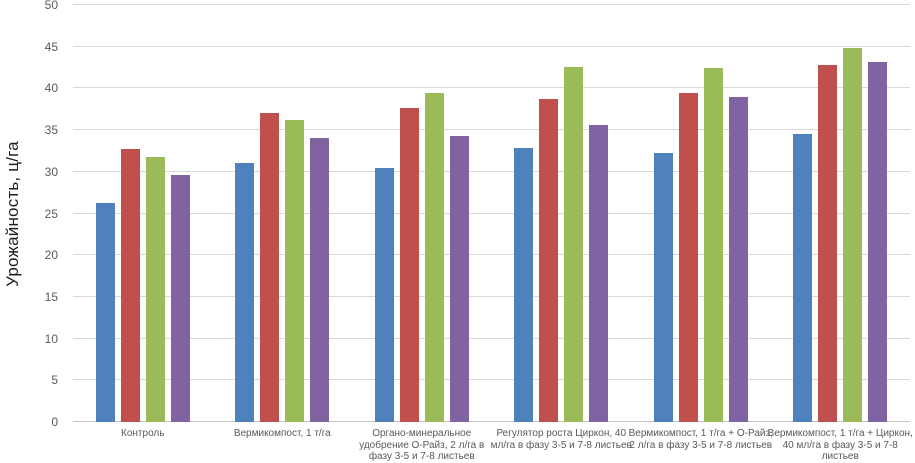 Image resolution: width=915 pixels, height=463 pixels. What do you see at coordinates (282, 433) in the screenshot?
I see `x-category-label: Вермикомпост, 1 т/га` at bounding box center [282, 433].